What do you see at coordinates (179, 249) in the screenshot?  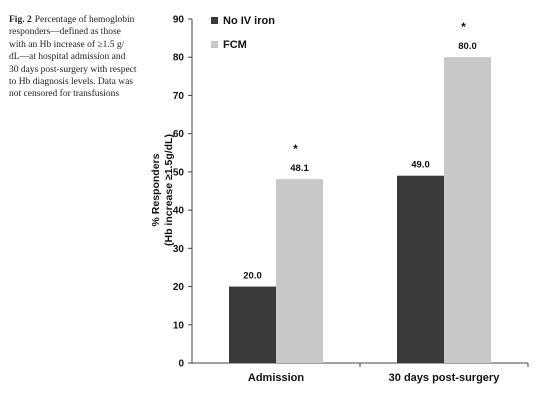 I see `y-tick-label: 30` at bounding box center [179, 249].